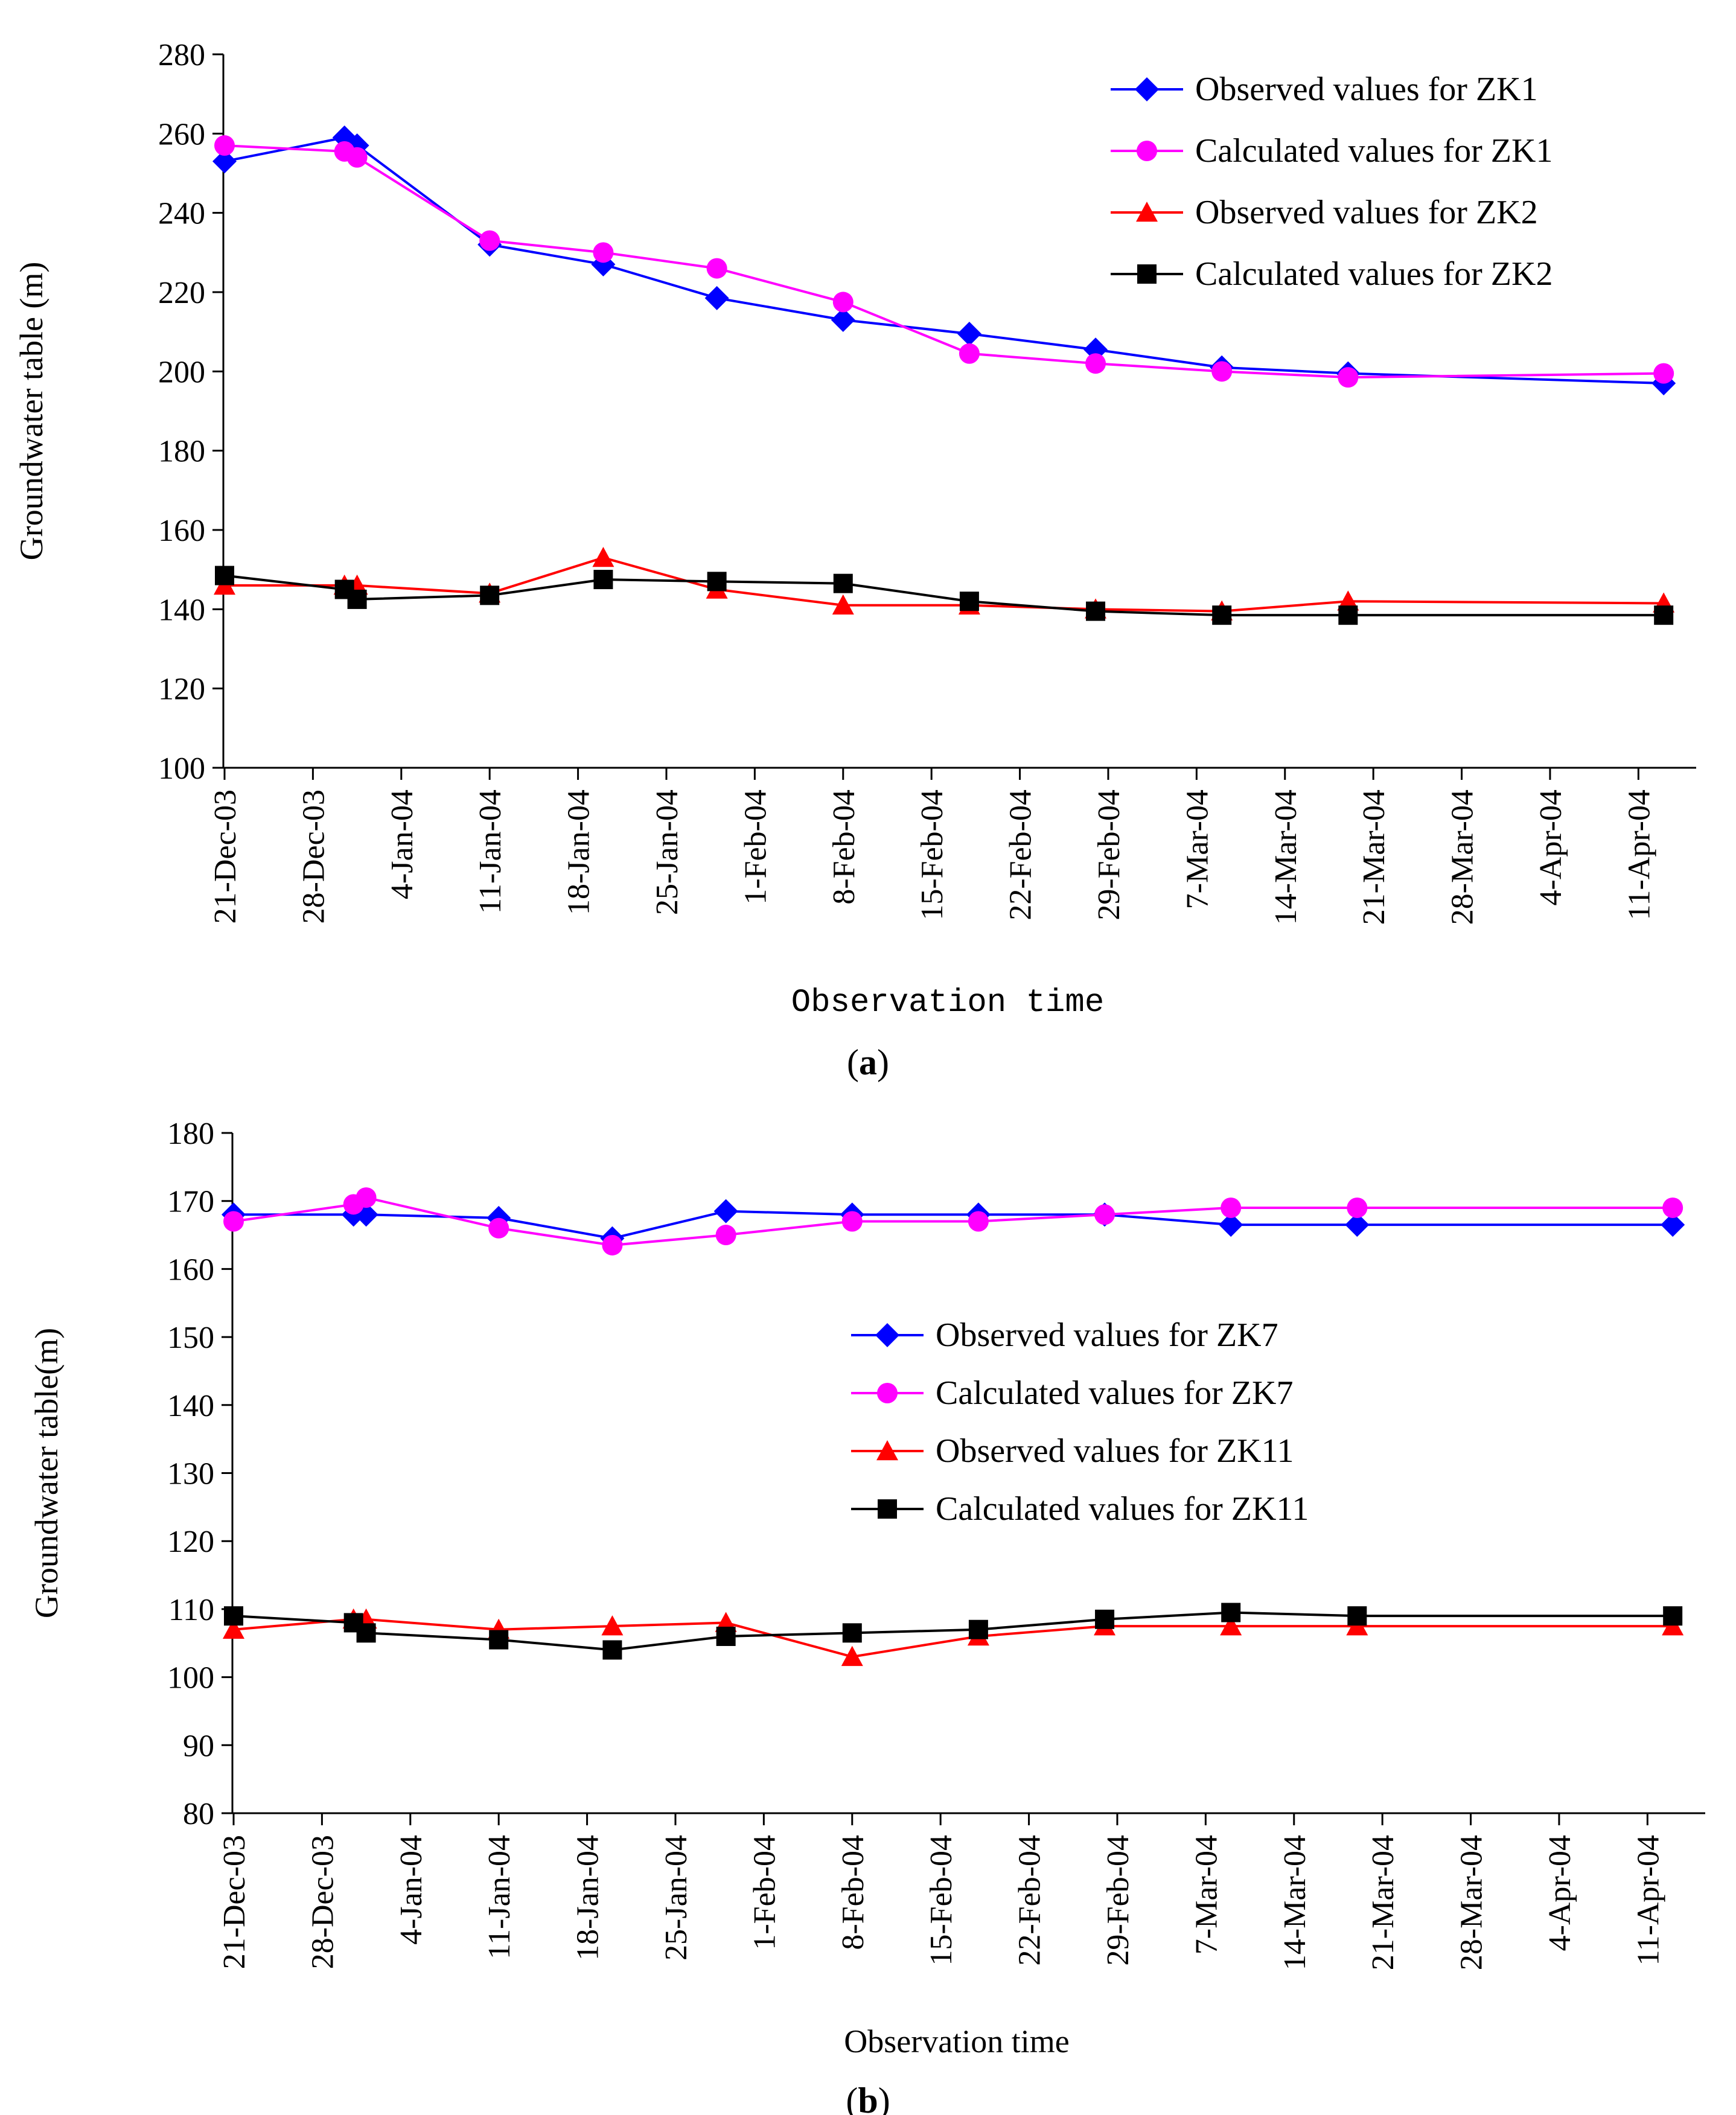  Describe the element at coordinates (1115, 1451) in the screenshot. I see `legend-label-2: Observed values for ZK11` at that location.